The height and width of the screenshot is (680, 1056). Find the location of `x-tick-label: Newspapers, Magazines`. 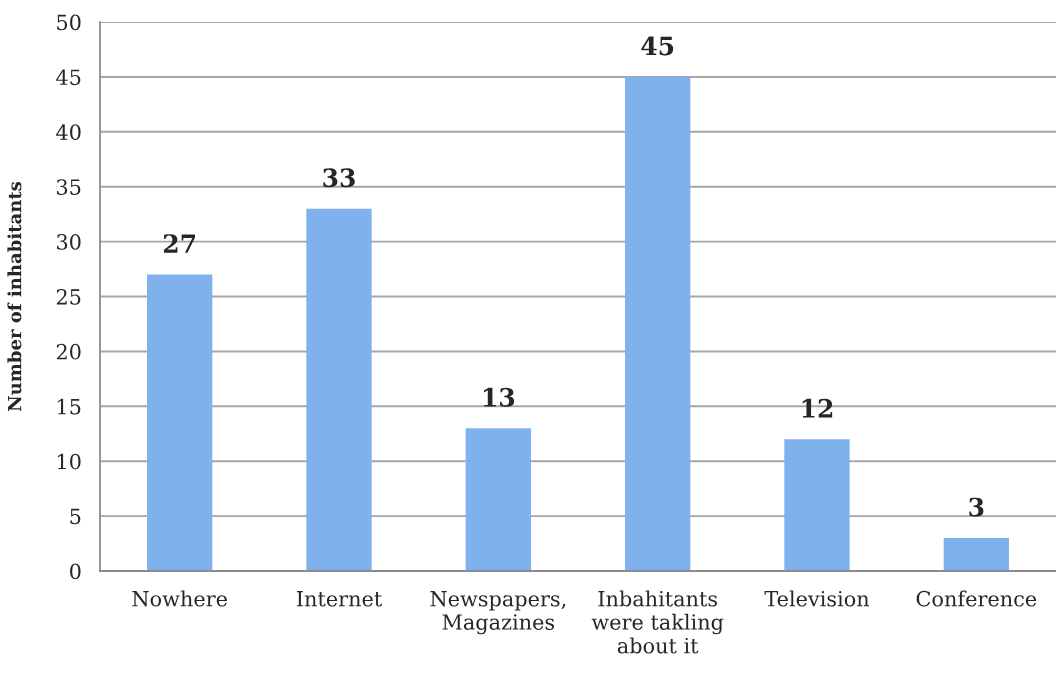

x-tick-label: Newspapers, Magazines is located at coordinates (498, 613).